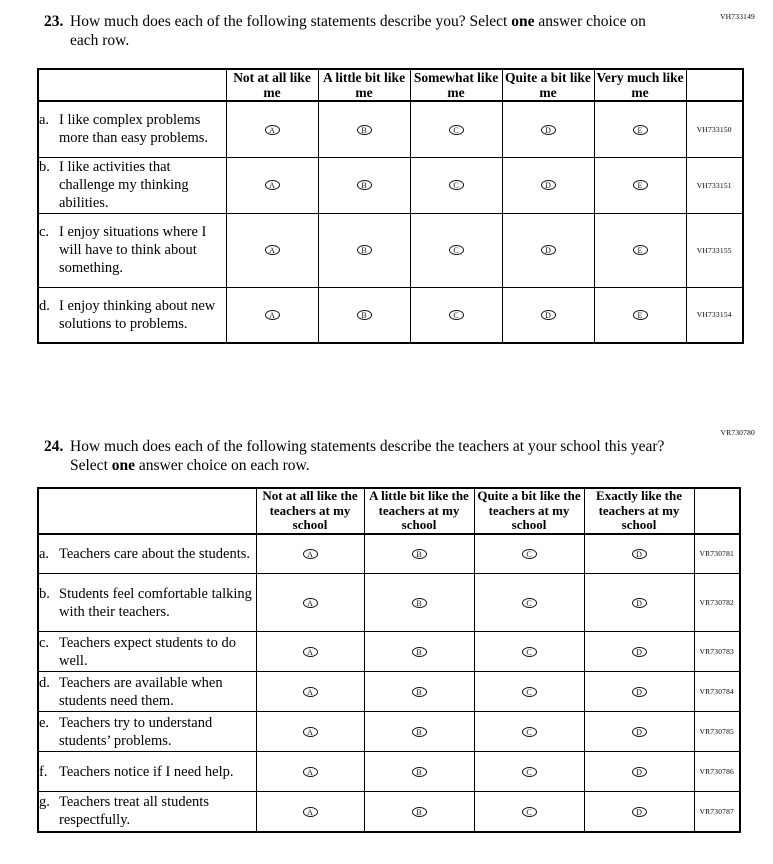  What do you see at coordinates (714, 129) in the screenshot?
I see `item-code: VH733150` at bounding box center [714, 129].